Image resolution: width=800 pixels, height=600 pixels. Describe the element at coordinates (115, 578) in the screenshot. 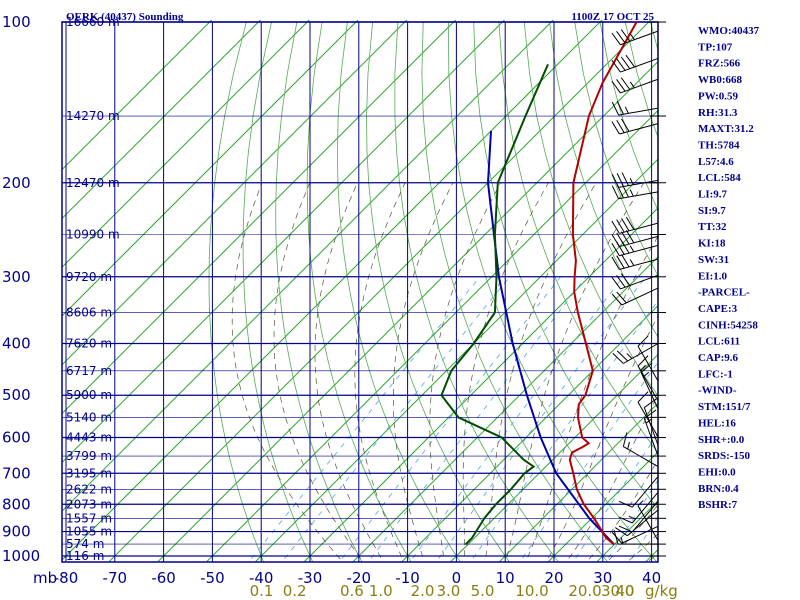

I see `temperature-label: -70` at that location.